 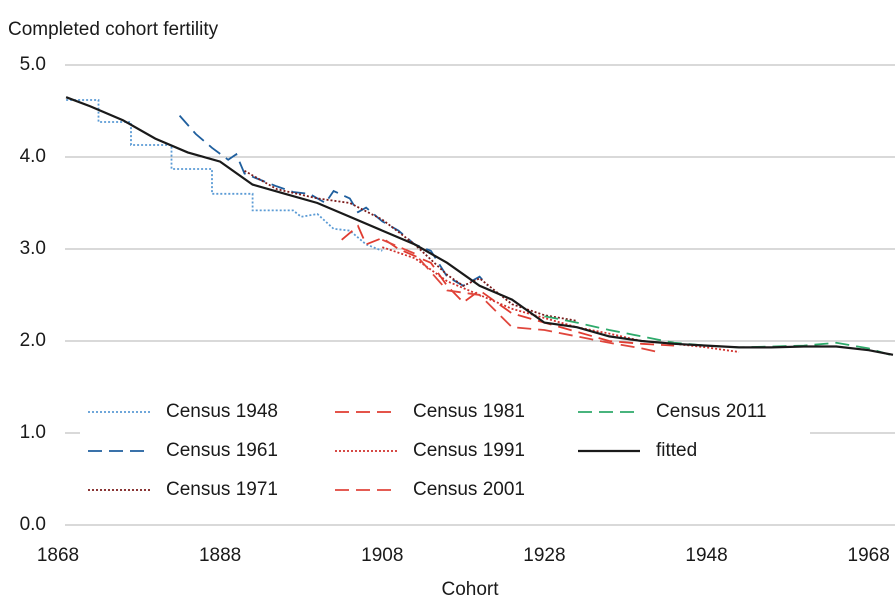 What do you see at coordinates (222, 411) in the screenshot?
I see `legend-label: Census 1948` at bounding box center [222, 411].